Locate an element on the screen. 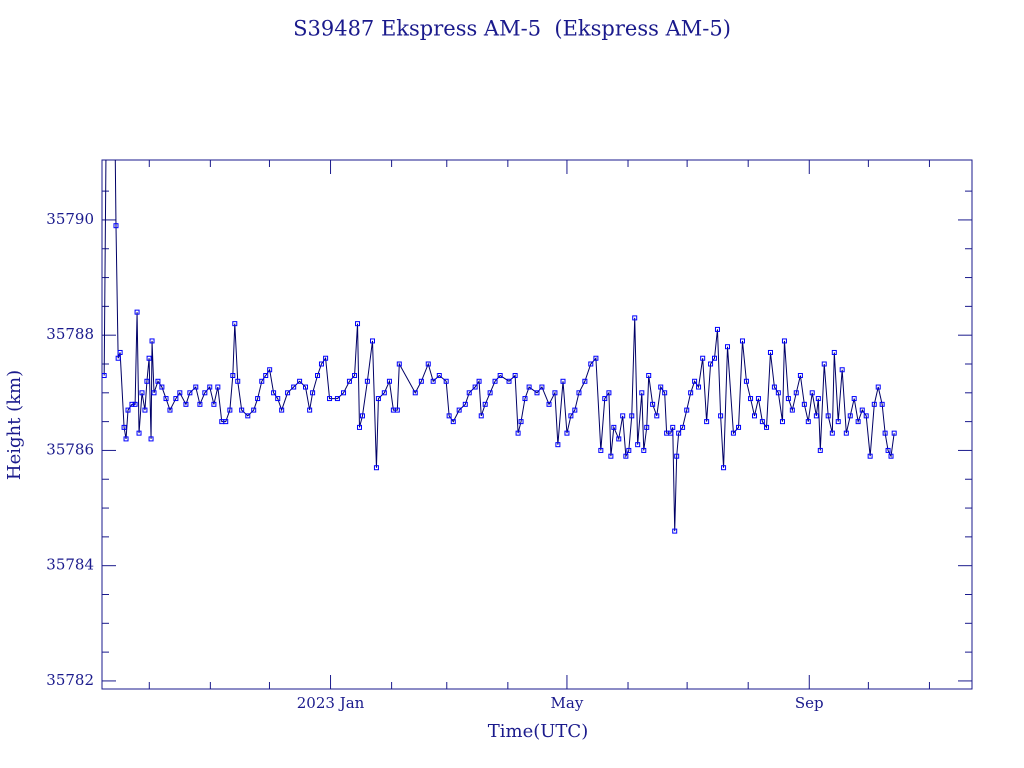 The height and width of the screenshot is (768, 1024). chart-title: S39487 Ekspress AM-5 (Ekspress AM-5) is located at coordinates (512, 29).